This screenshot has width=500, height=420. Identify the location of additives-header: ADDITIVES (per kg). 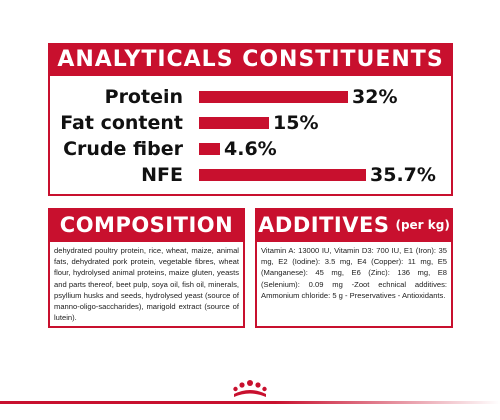
(354, 225).